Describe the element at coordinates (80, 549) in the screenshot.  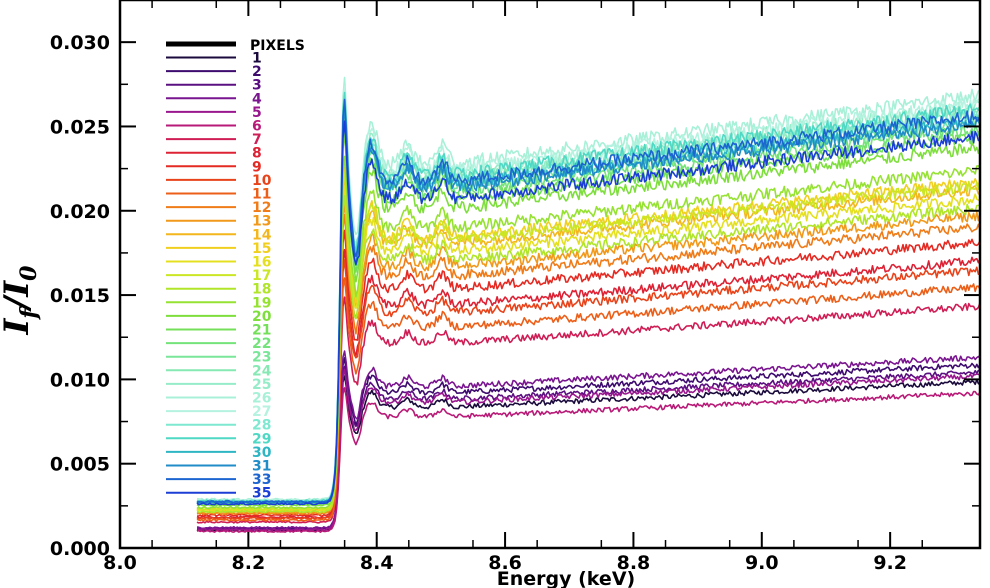
I see `y-tick-label: 0.000` at that location.